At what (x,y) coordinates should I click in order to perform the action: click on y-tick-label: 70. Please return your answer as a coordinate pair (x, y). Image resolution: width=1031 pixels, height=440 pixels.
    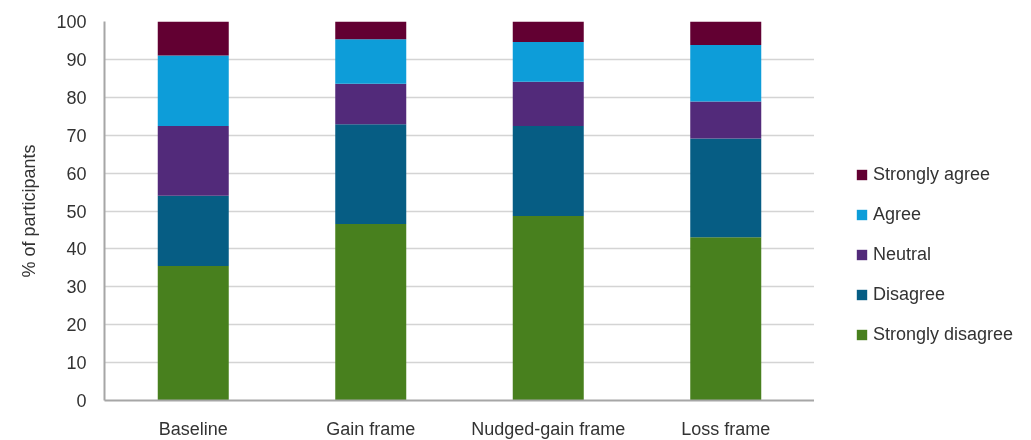
    Looking at the image, I should click on (76, 135).